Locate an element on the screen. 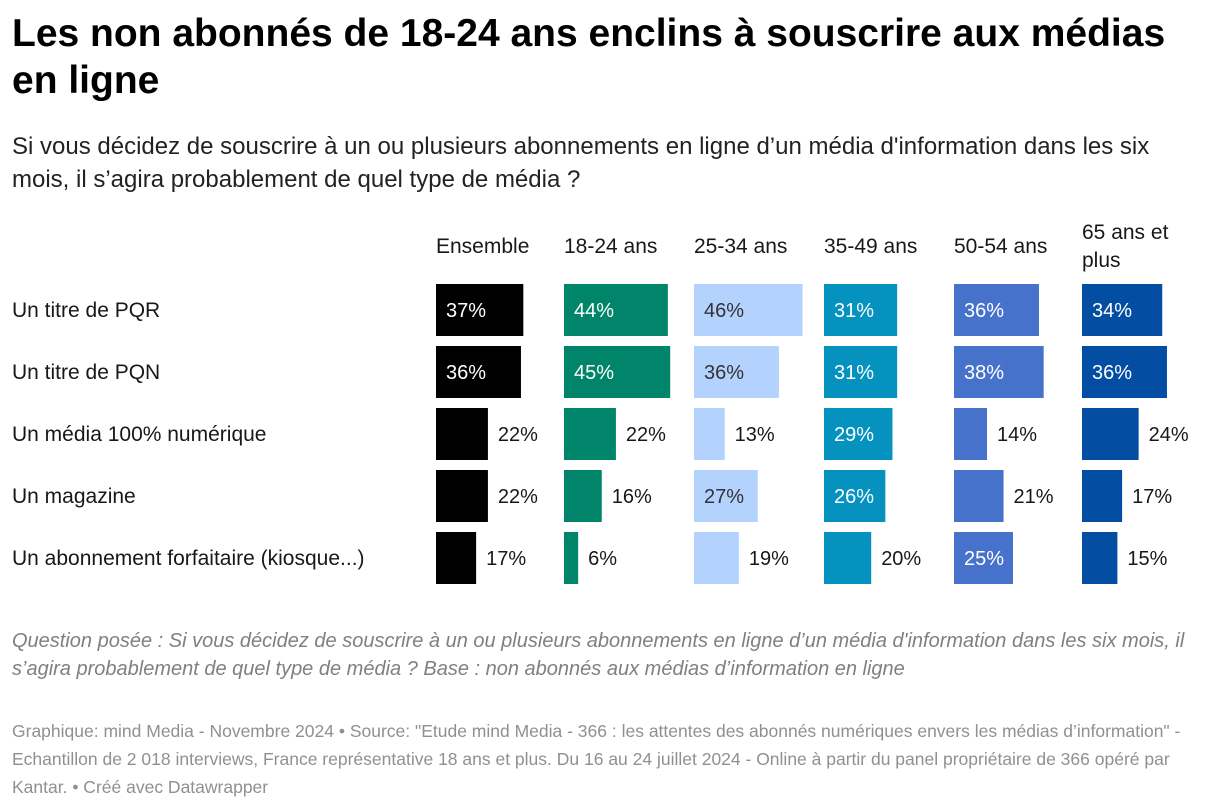  value-label-35-49-ans-4: 26% is located at coordinates (854, 497).